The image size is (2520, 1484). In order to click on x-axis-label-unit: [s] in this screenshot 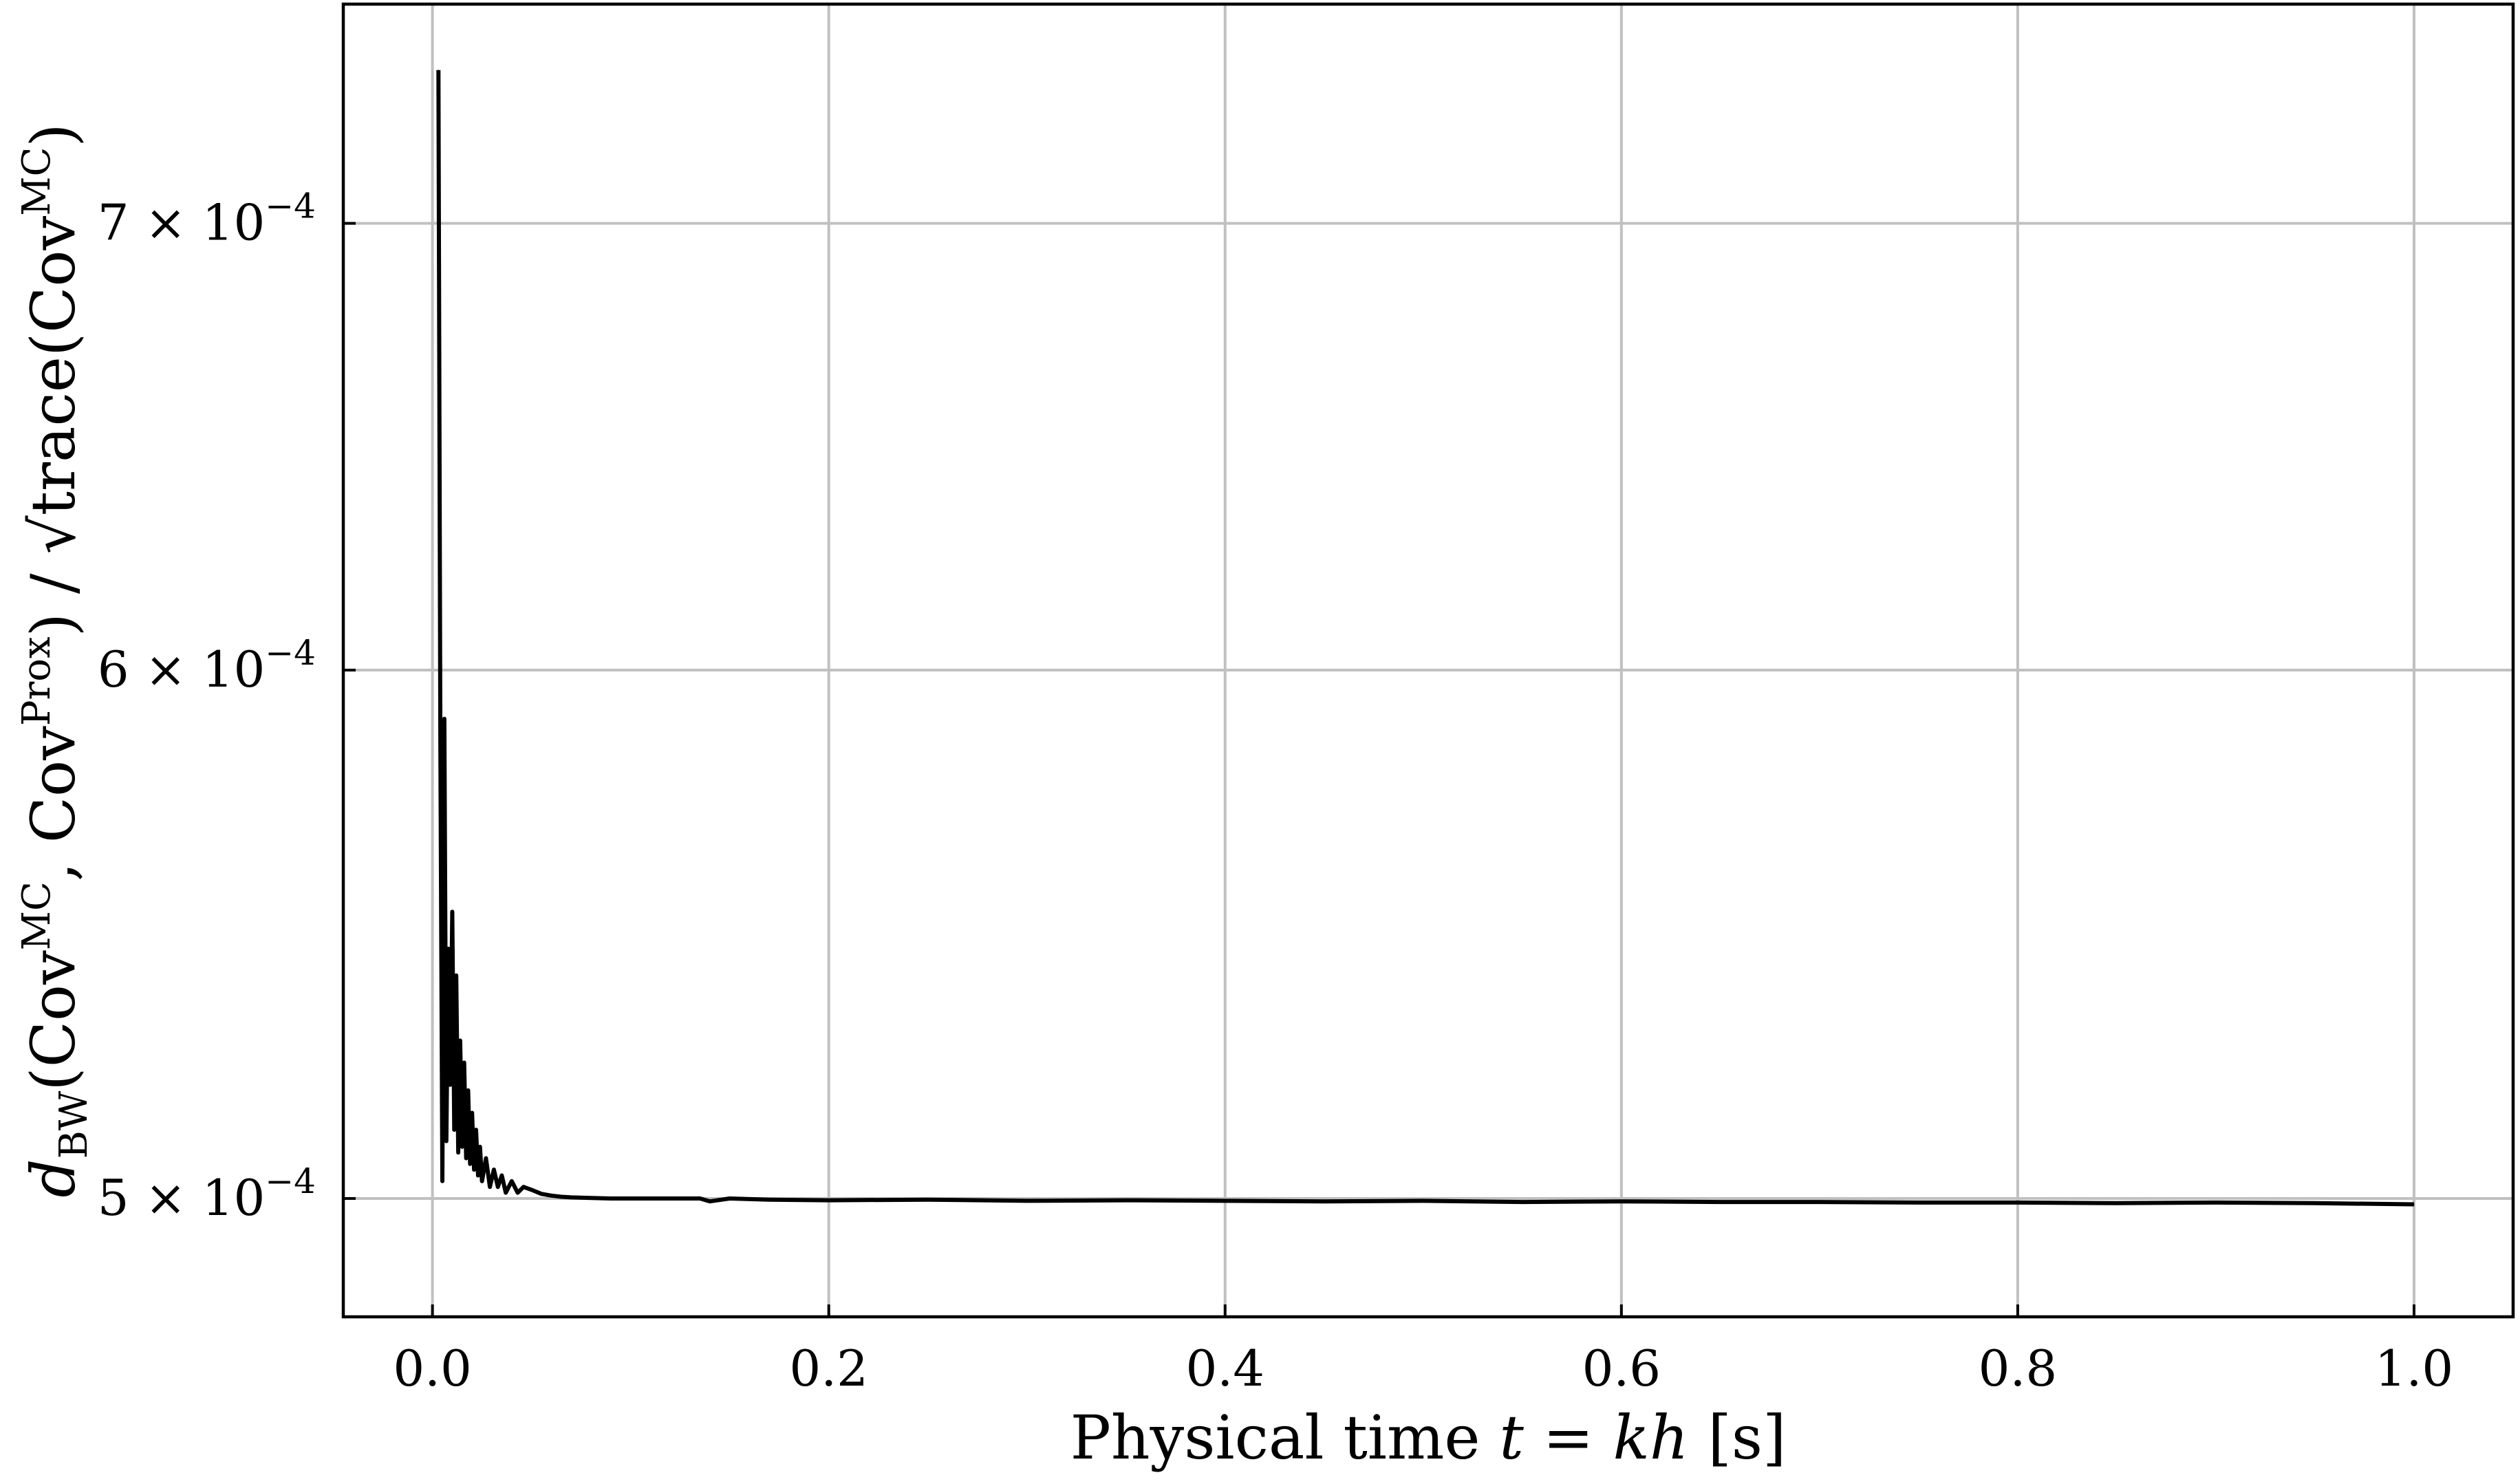, I will do `click(1738, 1437)`.